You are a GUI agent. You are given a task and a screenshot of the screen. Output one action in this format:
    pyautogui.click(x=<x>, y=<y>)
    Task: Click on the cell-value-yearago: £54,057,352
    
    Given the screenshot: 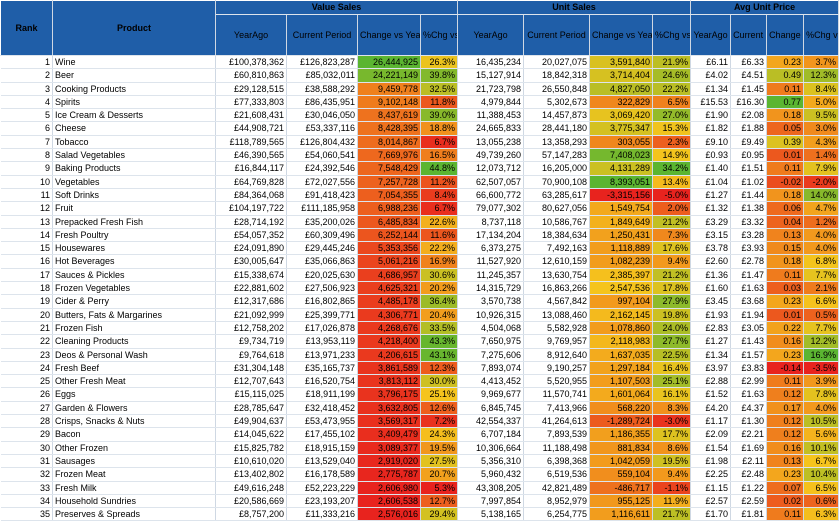 What is the action you would take?
    pyautogui.click(x=251, y=235)
    